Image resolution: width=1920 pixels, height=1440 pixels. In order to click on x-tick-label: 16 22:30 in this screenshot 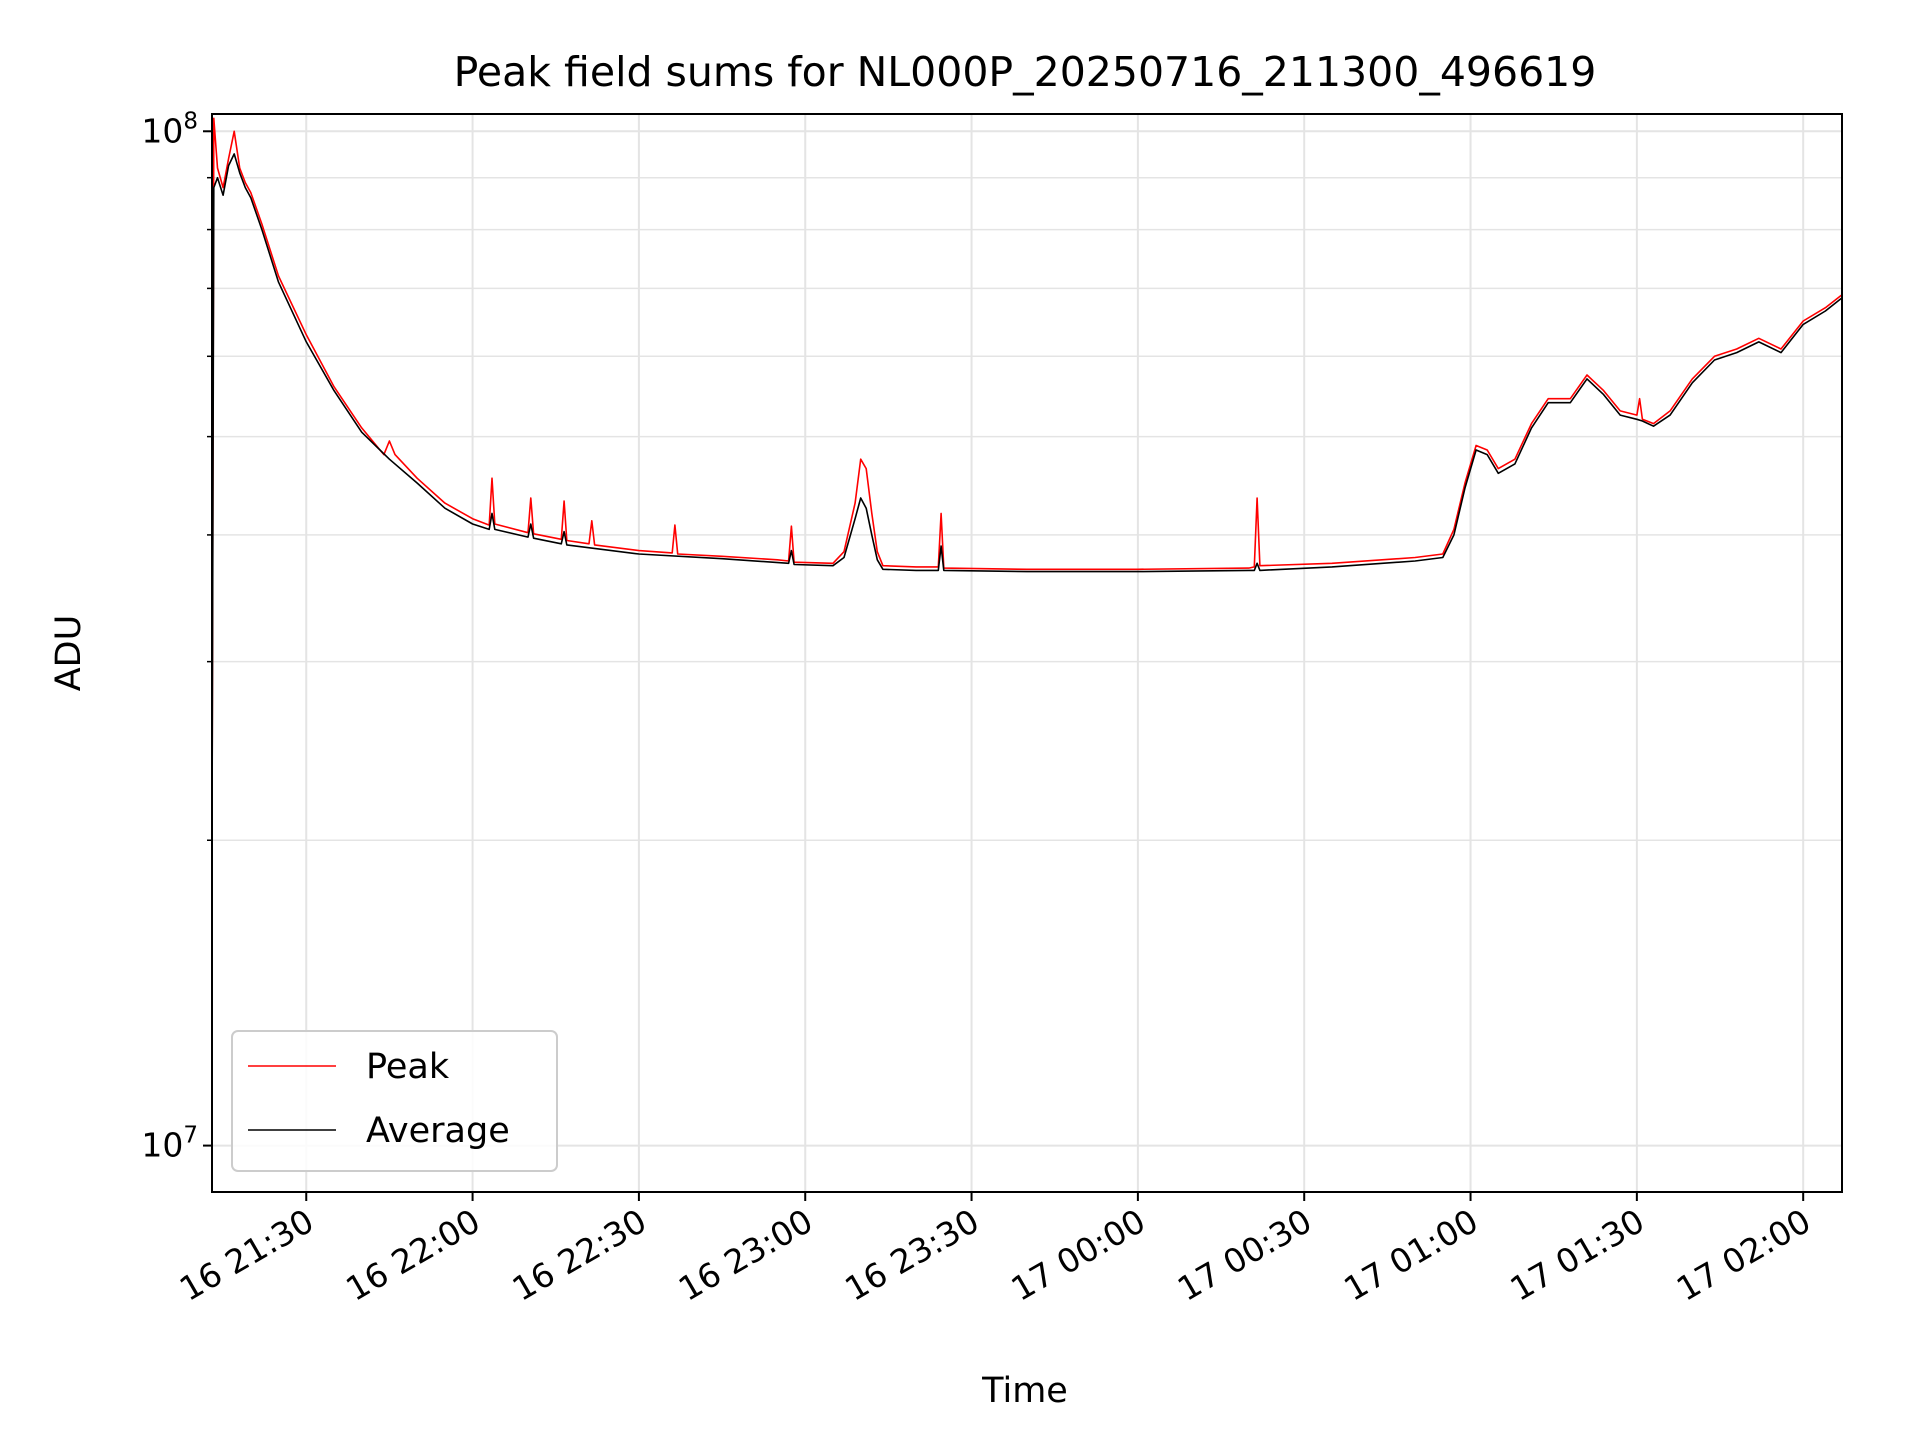, I will do `click(579, 1255)`.